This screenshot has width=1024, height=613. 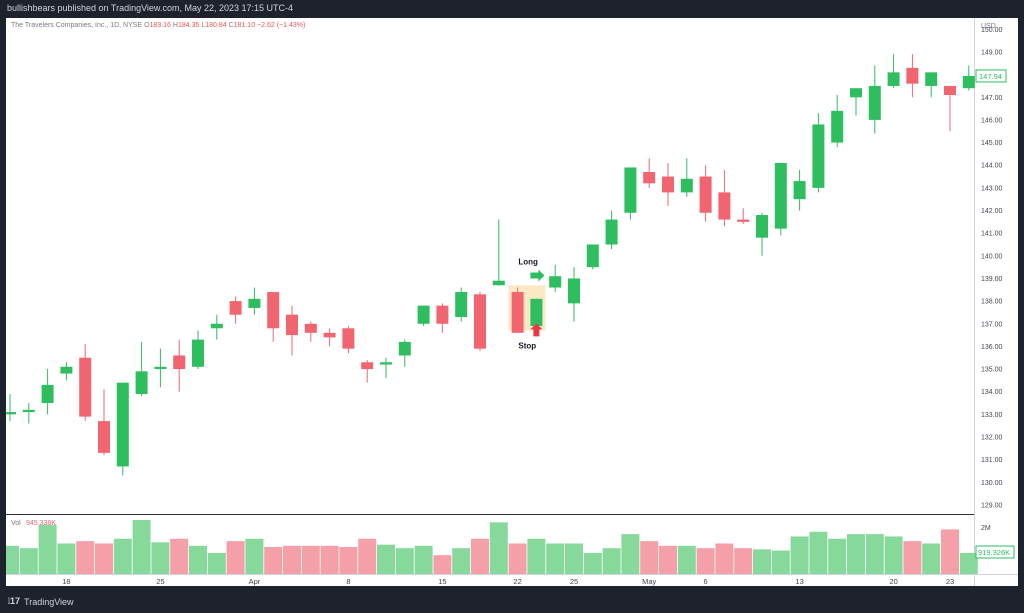 I want to click on price-tick-label: 149.00, so click(x=992, y=52).